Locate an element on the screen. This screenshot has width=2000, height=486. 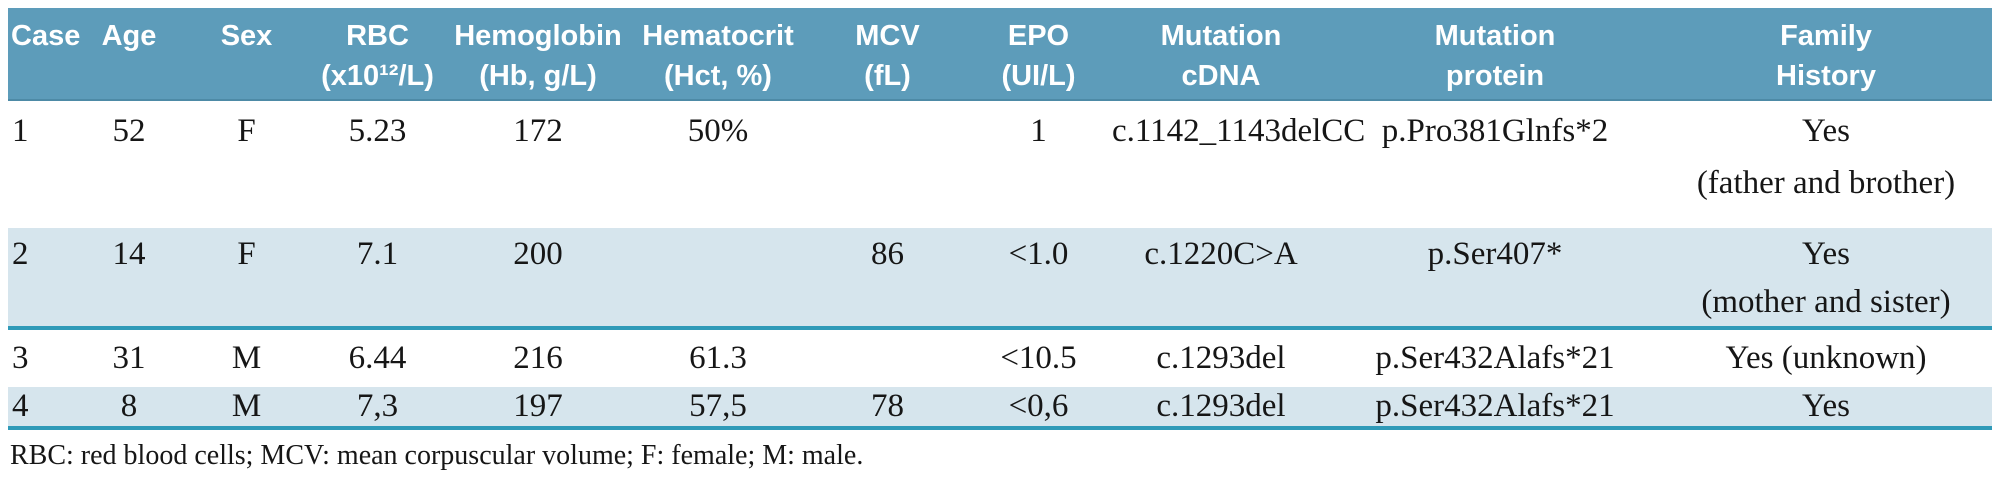
cell-mutation-protein: p.Ser407* is located at coordinates (1495, 279).